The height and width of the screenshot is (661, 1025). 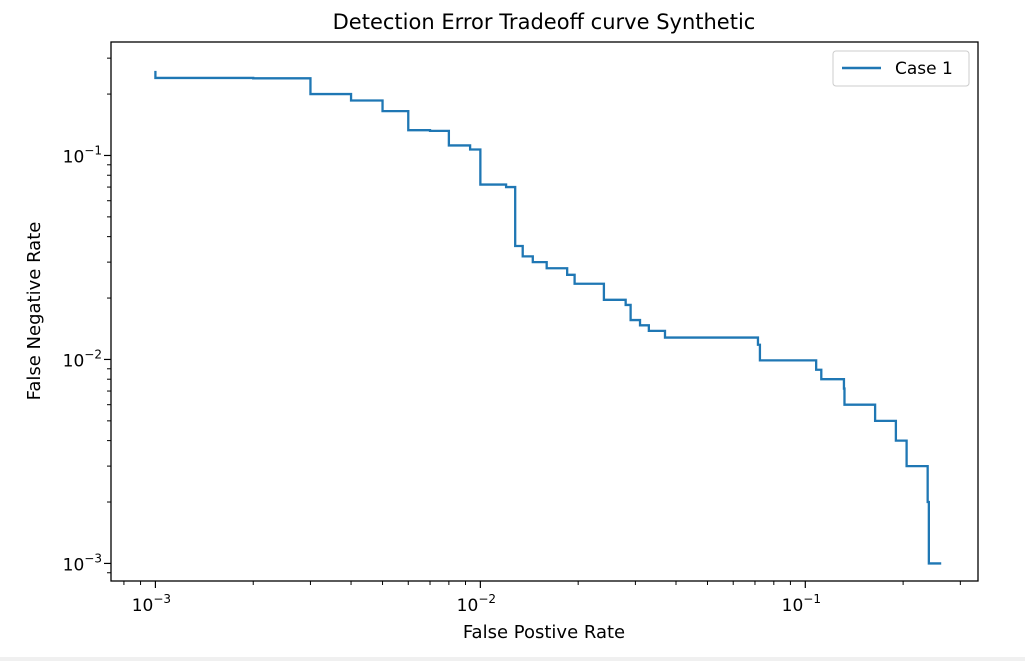 I want to click on legend-label-case-1: Case 1, so click(x=924, y=69).